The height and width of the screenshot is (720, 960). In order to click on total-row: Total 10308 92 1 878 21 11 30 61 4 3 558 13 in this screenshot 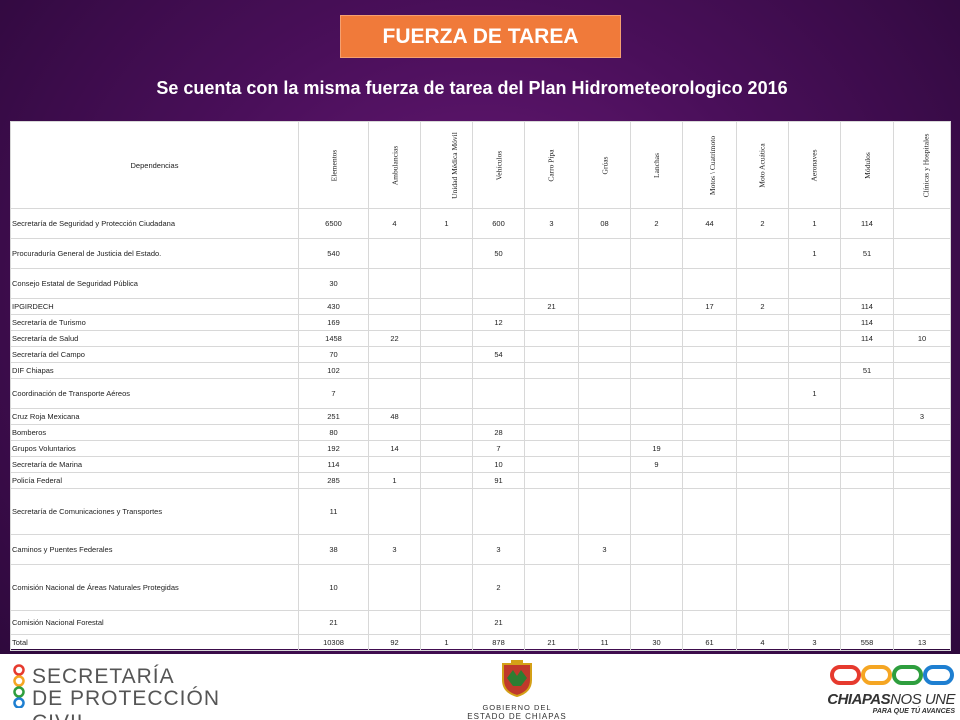, I will do `click(480, 642)`.